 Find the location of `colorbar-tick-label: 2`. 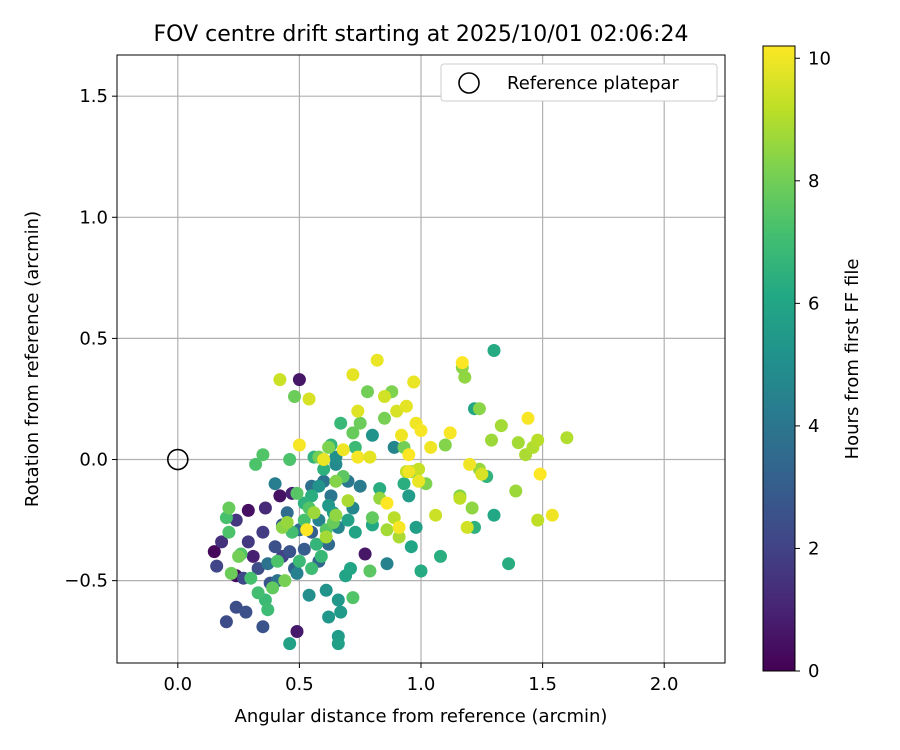

colorbar-tick-label: 2 is located at coordinates (813, 548).